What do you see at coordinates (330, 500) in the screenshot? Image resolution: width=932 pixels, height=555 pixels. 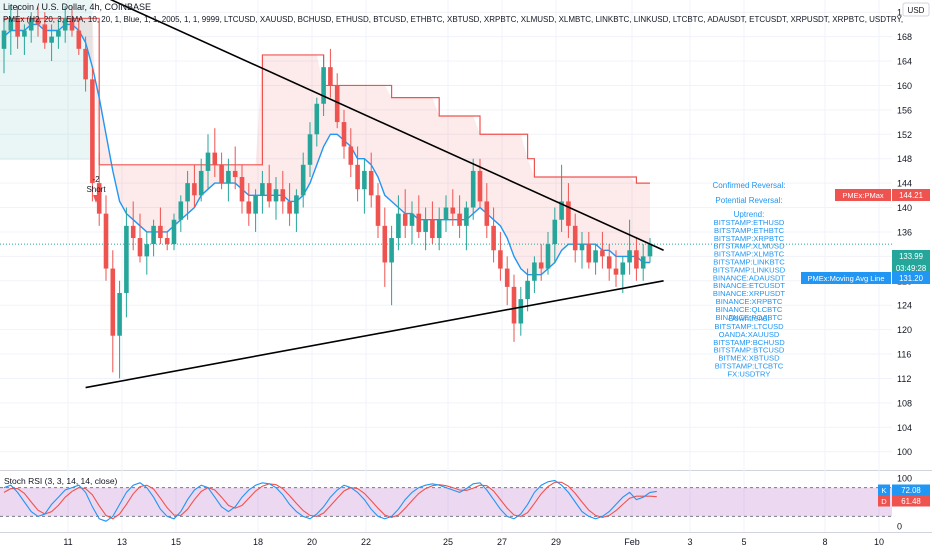 I see `rsi-d-line` at bounding box center [330, 500].